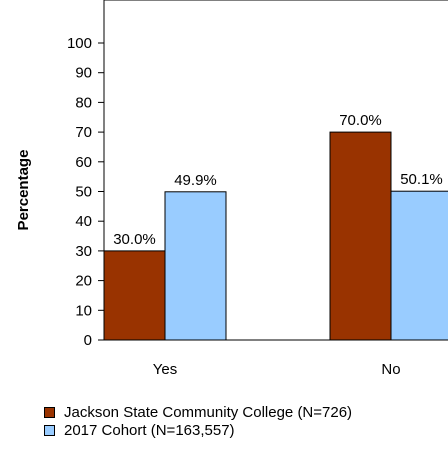 The width and height of the screenshot is (448, 451). I want to click on data-label: 30.0%, so click(134, 239).